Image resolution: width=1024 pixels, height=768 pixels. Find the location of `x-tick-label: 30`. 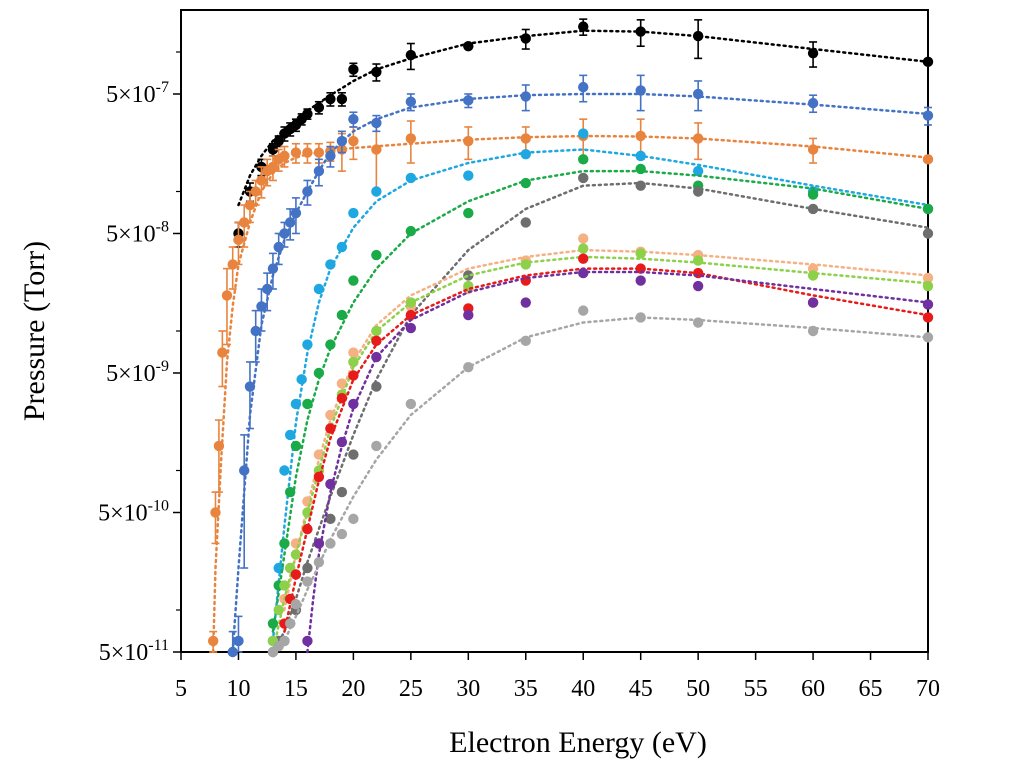

x-tick-label: 30 is located at coordinates (468, 689).